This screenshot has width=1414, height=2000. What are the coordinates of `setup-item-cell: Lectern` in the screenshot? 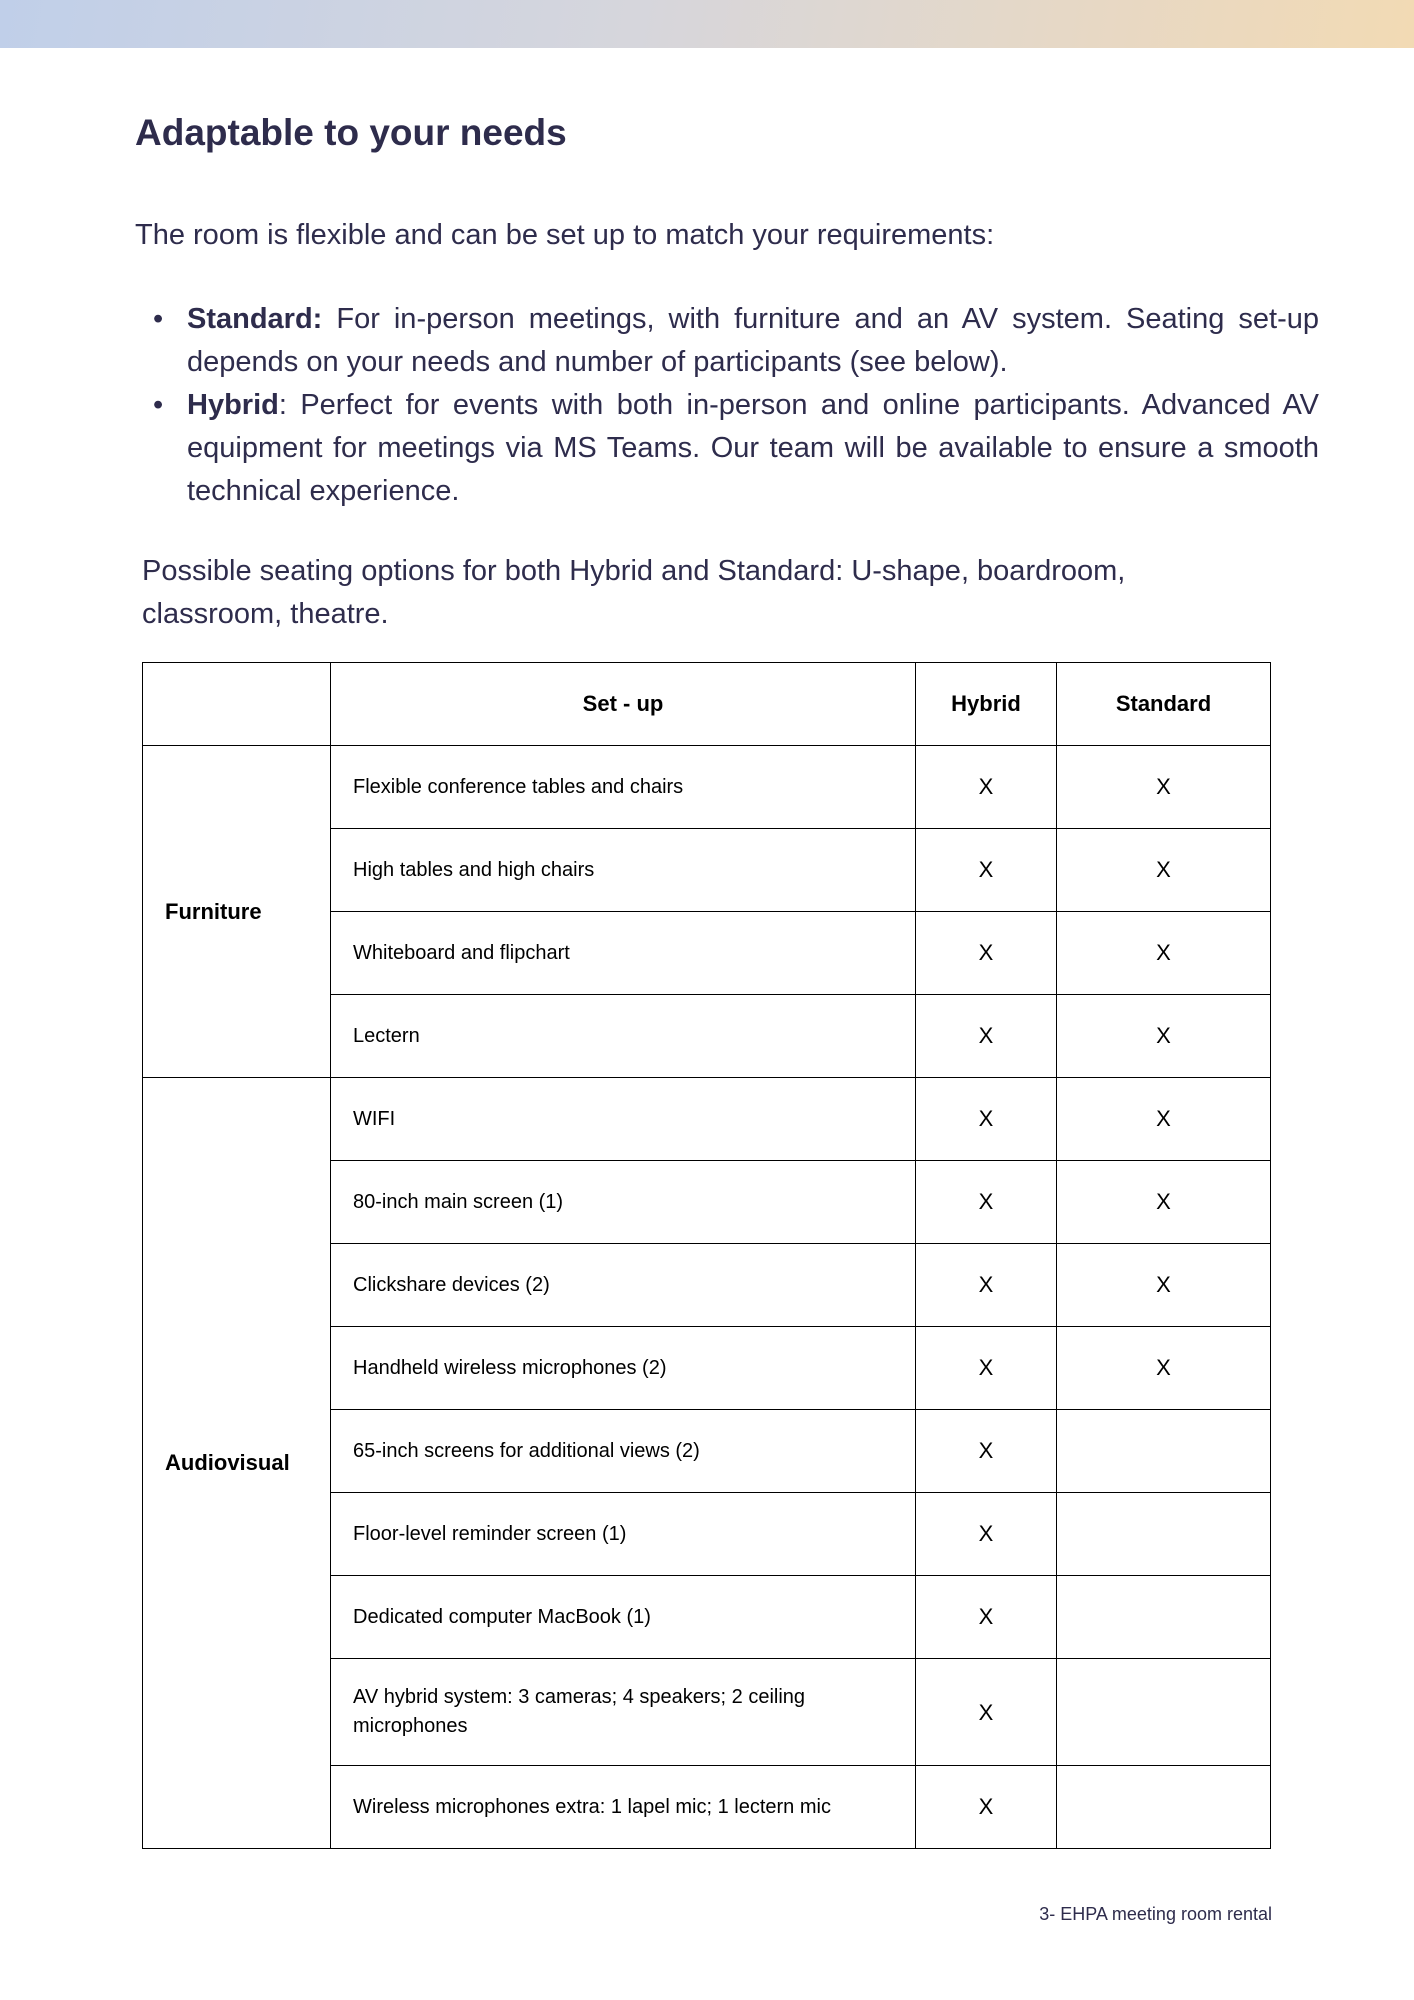 It's located at (623, 1036).